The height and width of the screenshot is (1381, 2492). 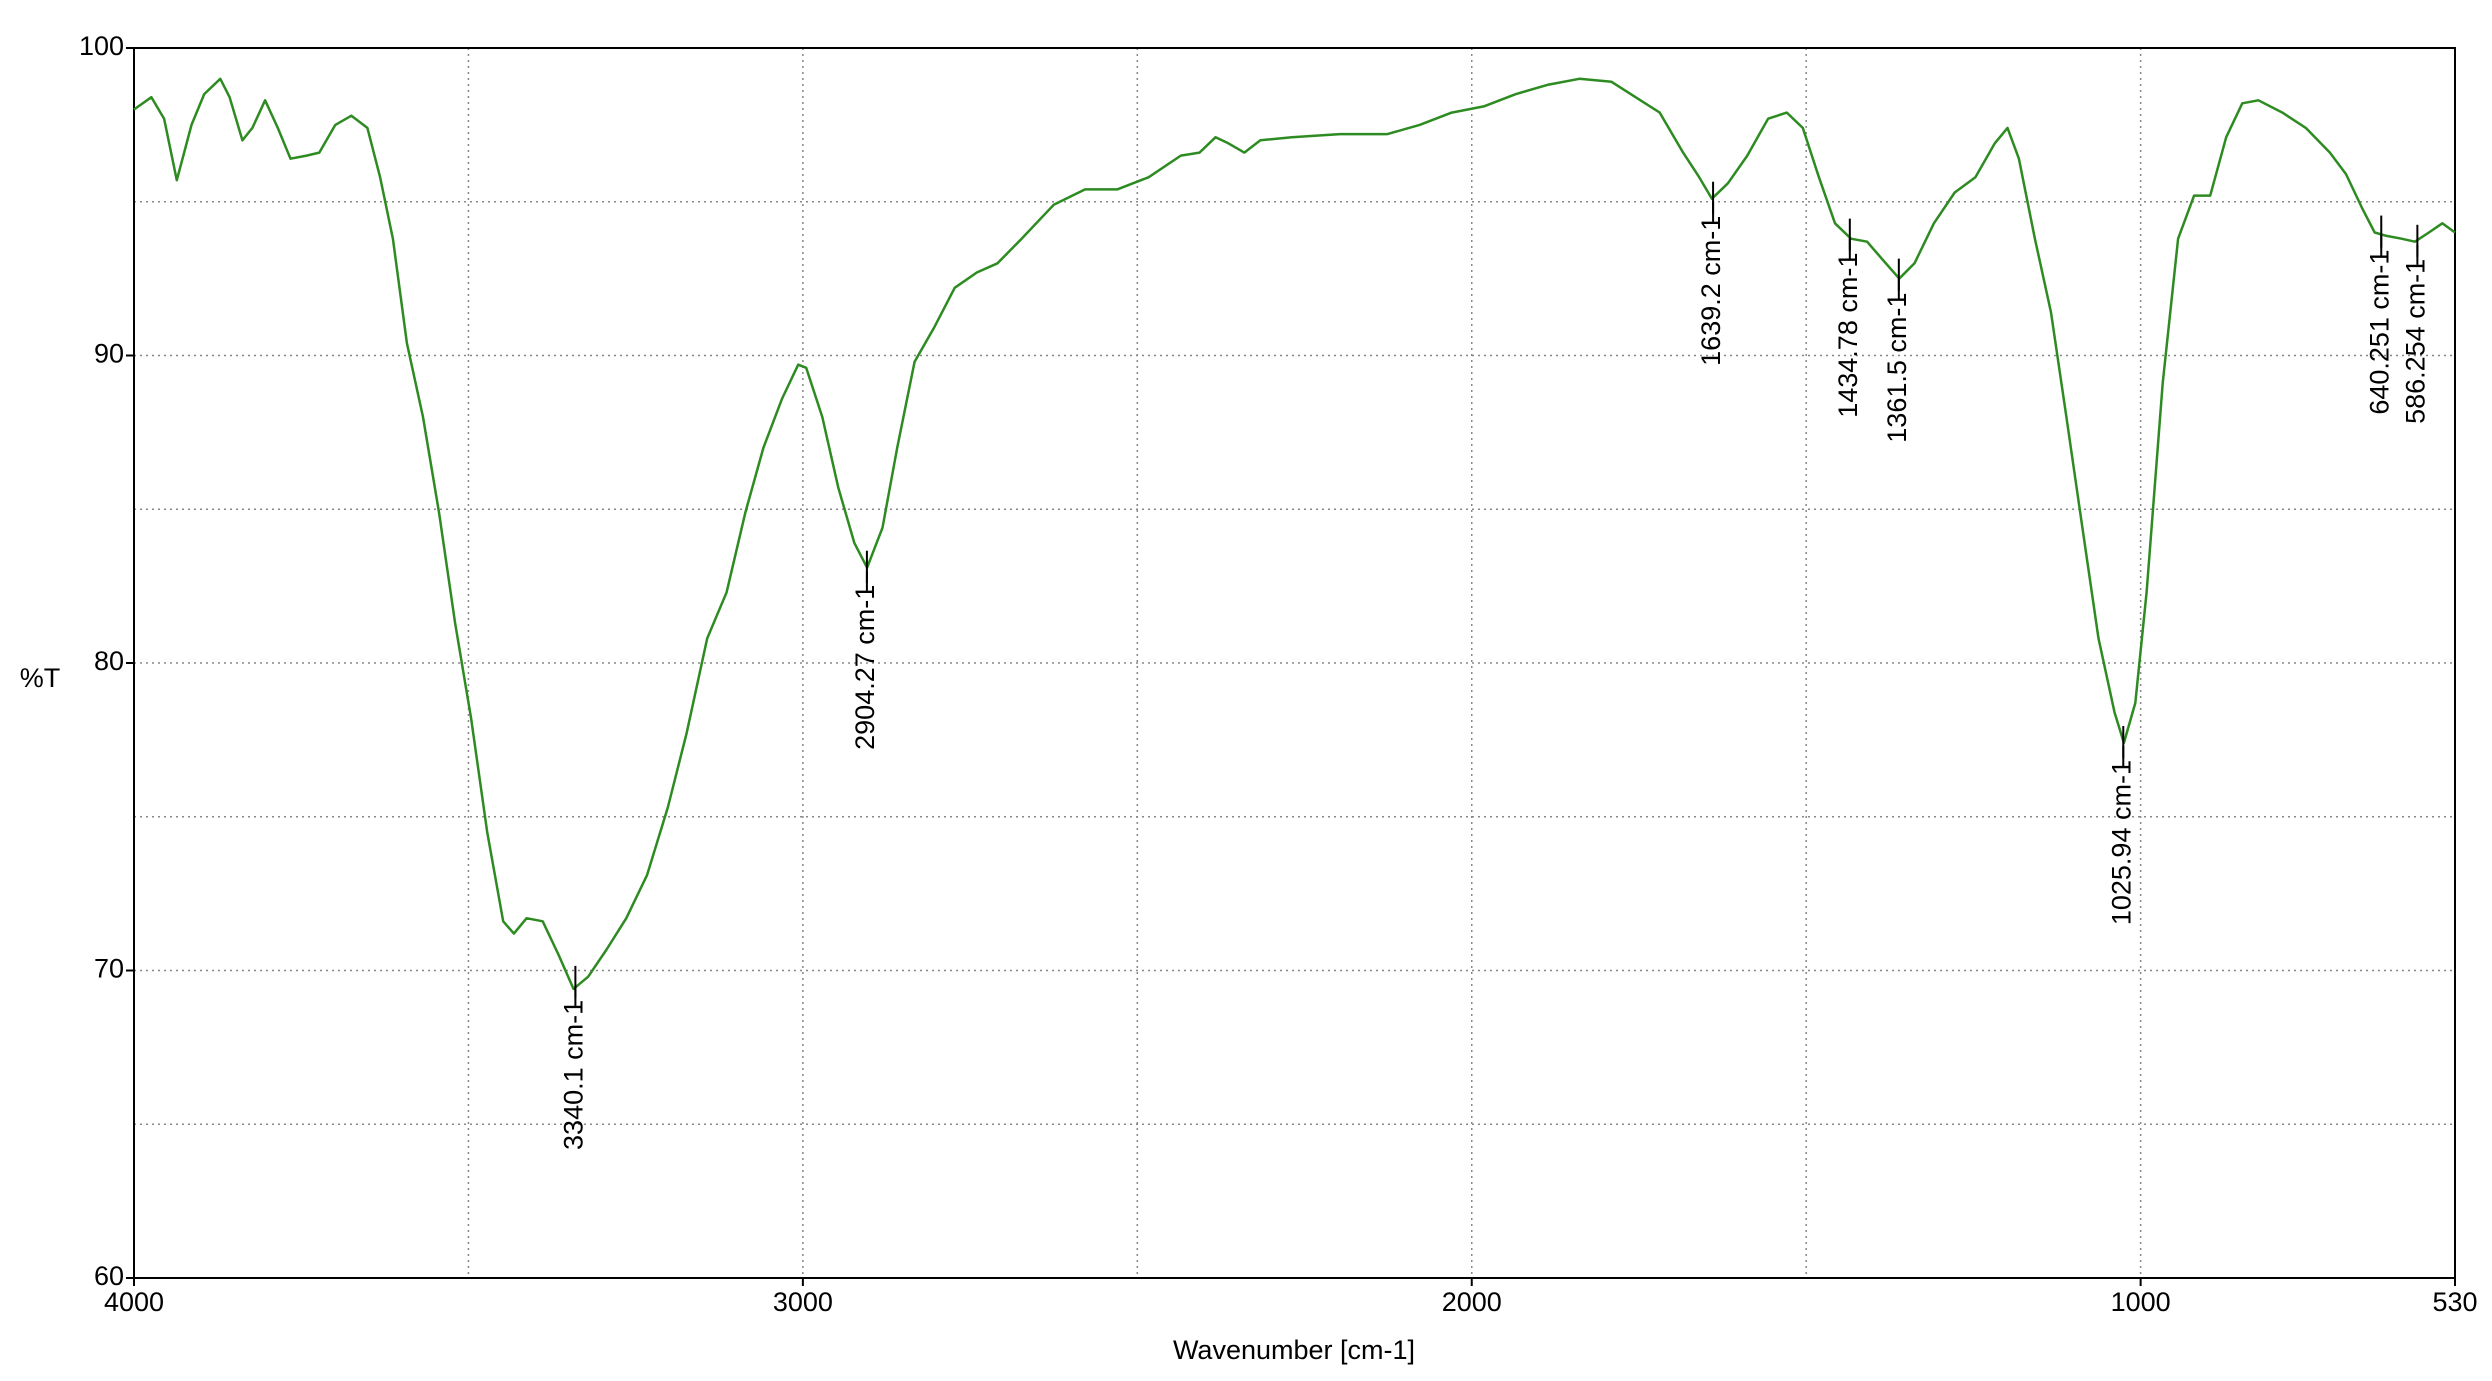 What do you see at coordinates (109, 969) in the screenshot?
I see `y-tick-label: 70` at bounding box center [109, 969].